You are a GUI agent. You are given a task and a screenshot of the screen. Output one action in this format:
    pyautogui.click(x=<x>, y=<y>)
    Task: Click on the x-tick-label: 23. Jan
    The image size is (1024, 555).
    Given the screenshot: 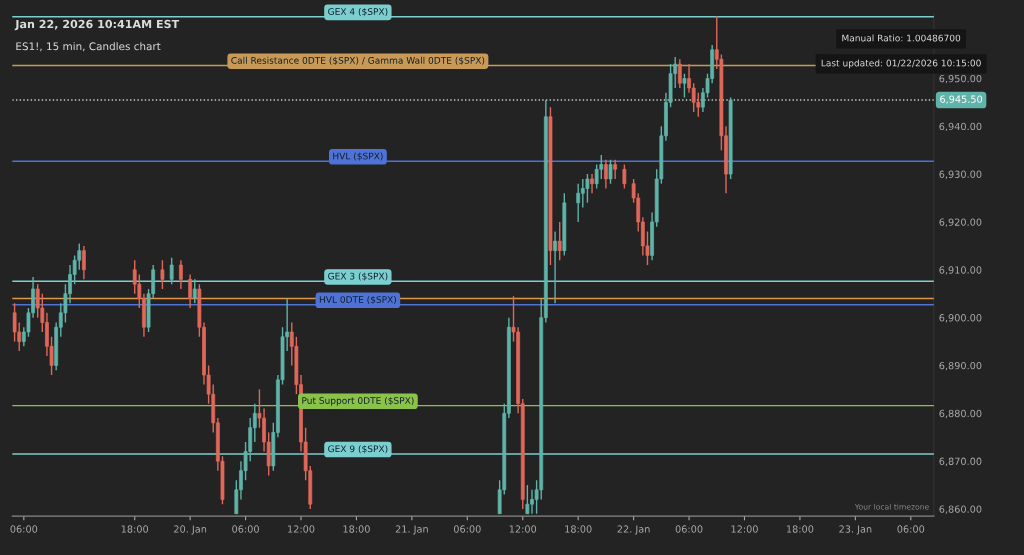 What is the action you would take?
    pyautogui.click(x=855, y=530)
    